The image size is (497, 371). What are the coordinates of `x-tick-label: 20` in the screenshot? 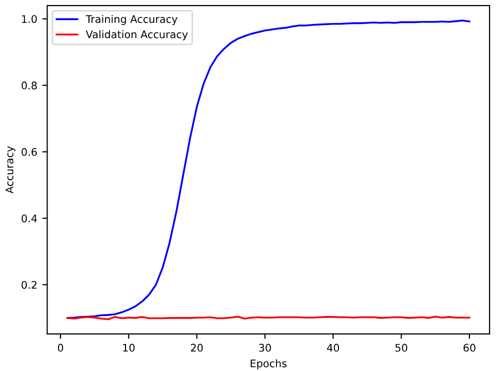 It's located at (196, 348).